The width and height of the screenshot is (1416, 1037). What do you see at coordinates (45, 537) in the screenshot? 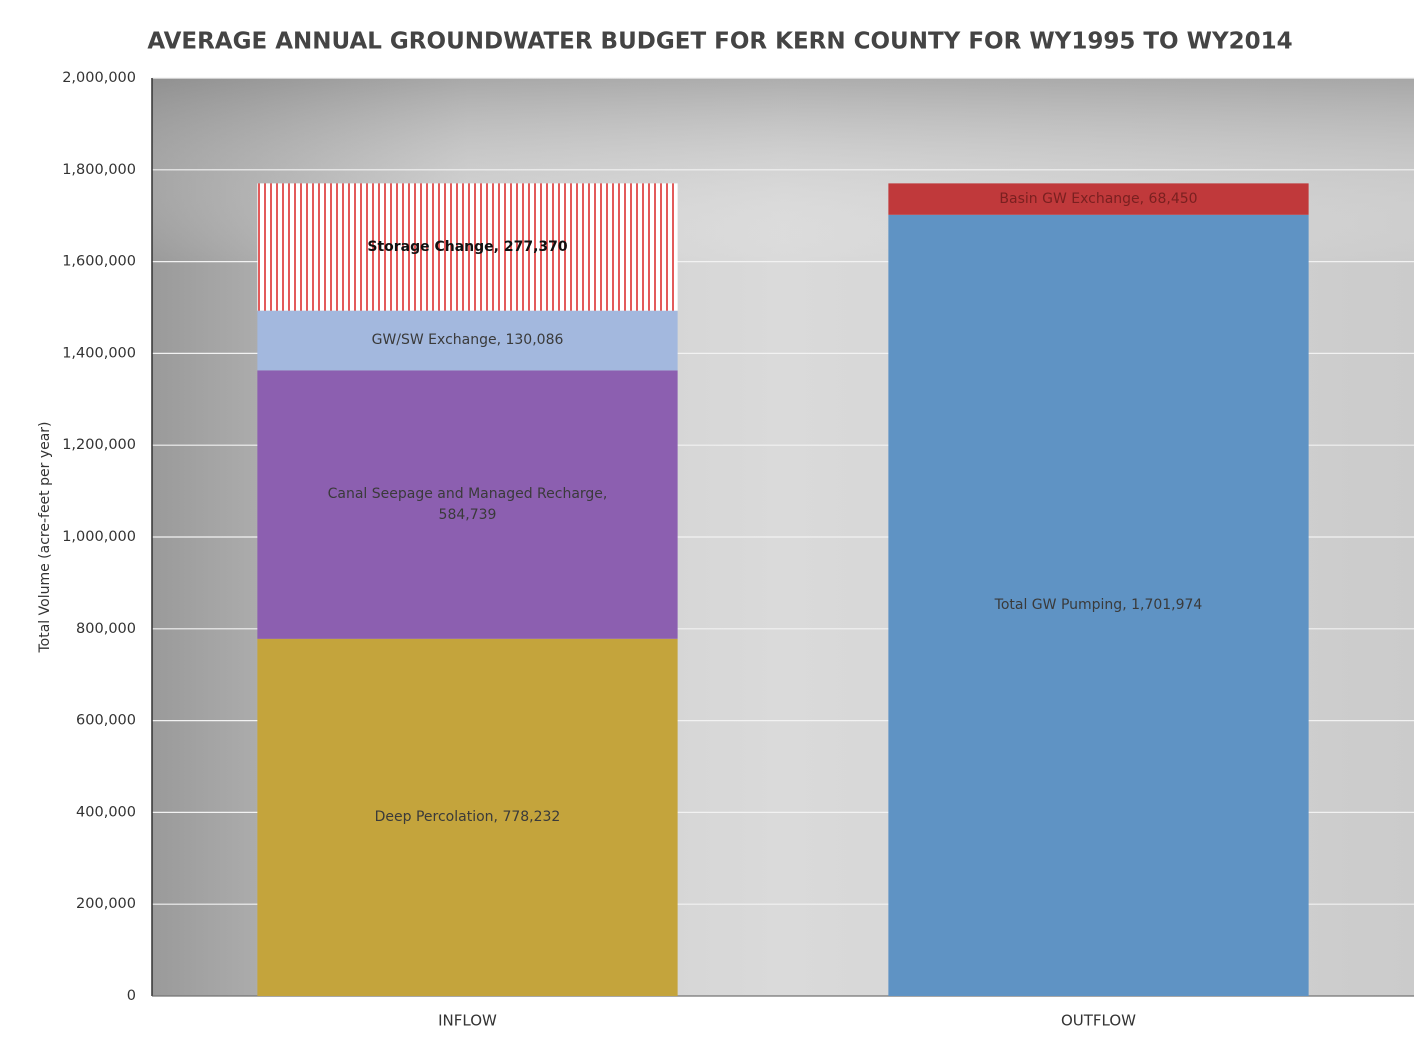
I see `y-axis-title: Total Volume (acre-feet per year)` at bounding box center [45, 537].